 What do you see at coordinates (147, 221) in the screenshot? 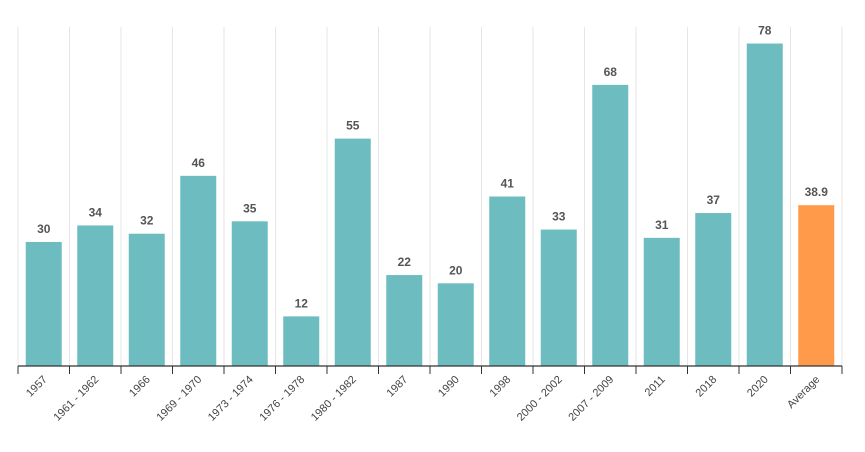
I see `bar-value-label: 32` at bounding box center [147, 221].